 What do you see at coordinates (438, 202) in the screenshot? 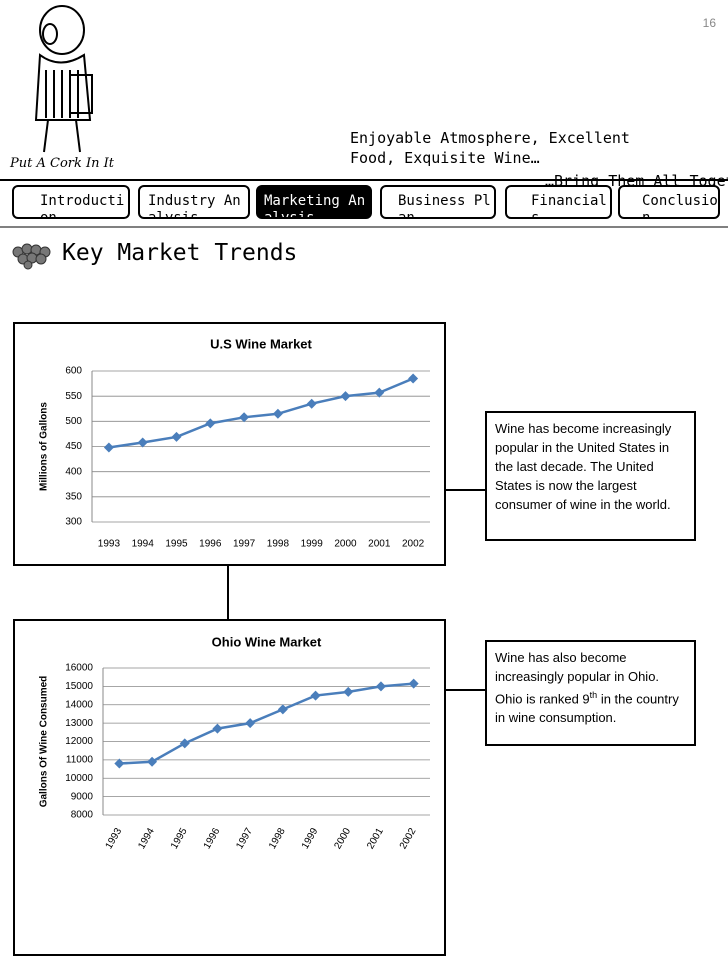
I see `nav-tab: Business Plan` at bounding box center [438, 202].